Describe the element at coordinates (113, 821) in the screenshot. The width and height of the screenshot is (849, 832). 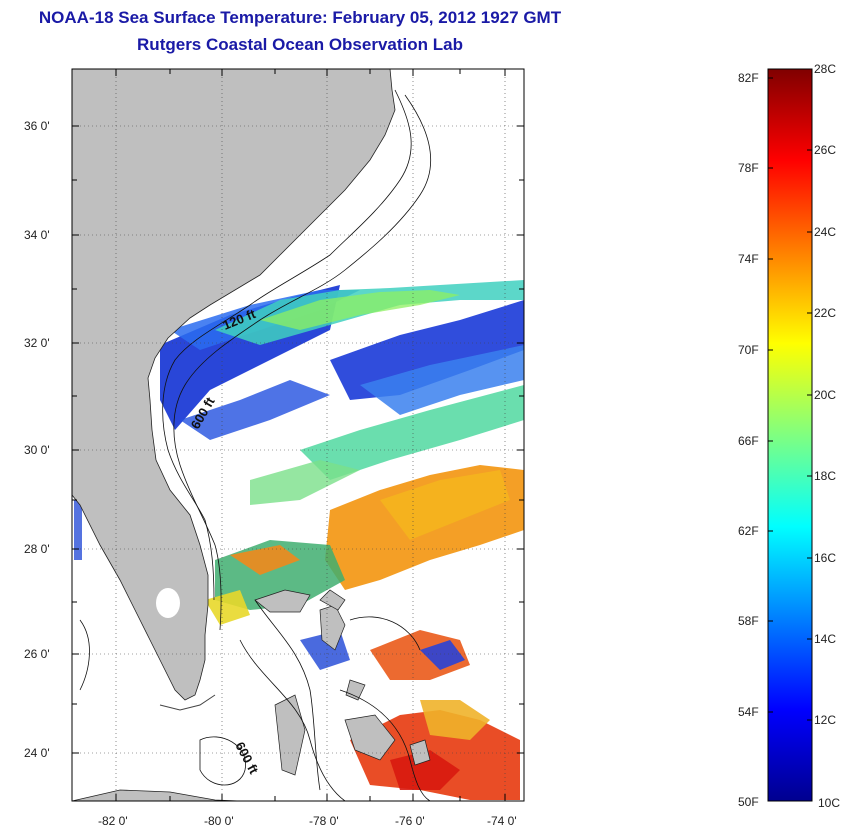
I see `lon-label: -82 0'` at that location.